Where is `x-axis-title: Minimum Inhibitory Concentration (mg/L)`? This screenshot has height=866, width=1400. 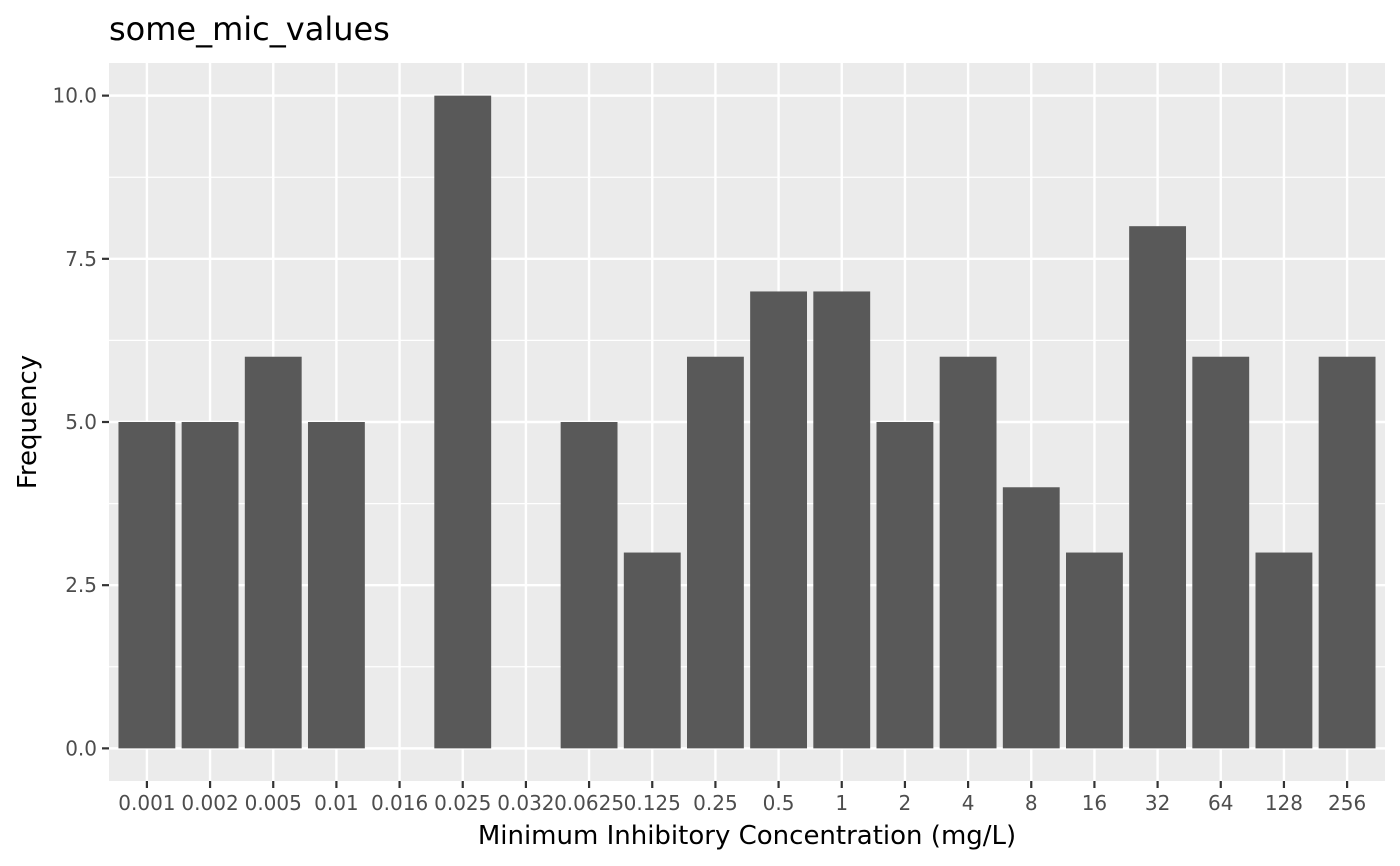 x-axis-title: Minimum Inhibitory Concentration (mg/L) is located at coordinates (747, 836).